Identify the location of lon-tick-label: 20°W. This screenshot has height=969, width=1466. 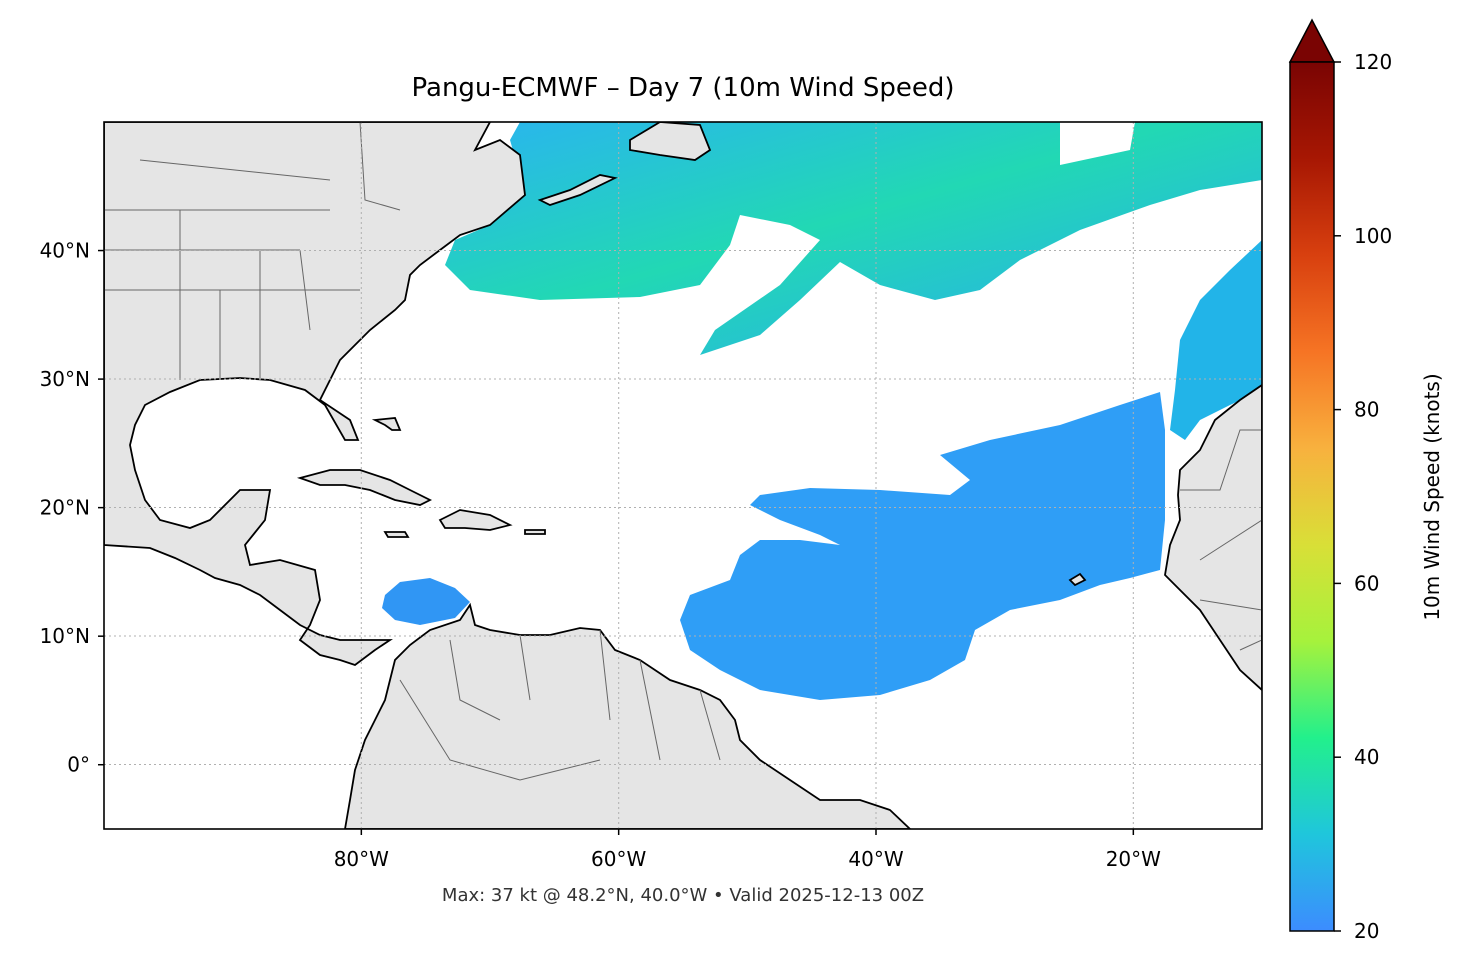
(1133, 859).